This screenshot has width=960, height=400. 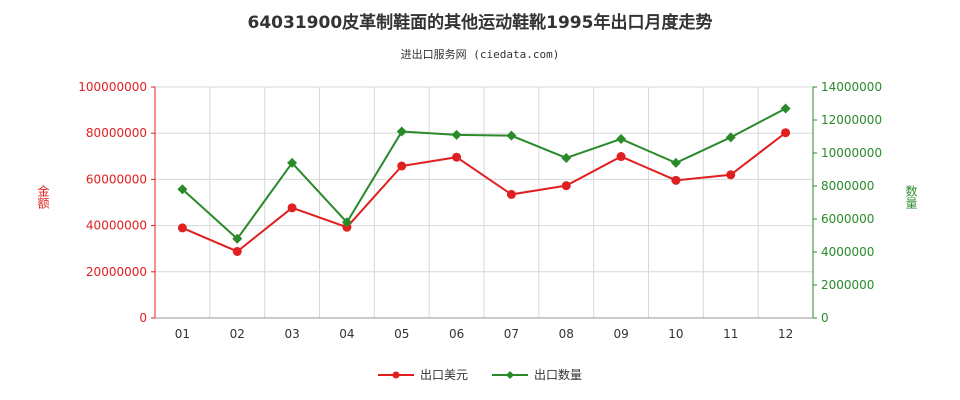 I want to click on legend-item-qty: 出口数量, so click(x=537, y=374).